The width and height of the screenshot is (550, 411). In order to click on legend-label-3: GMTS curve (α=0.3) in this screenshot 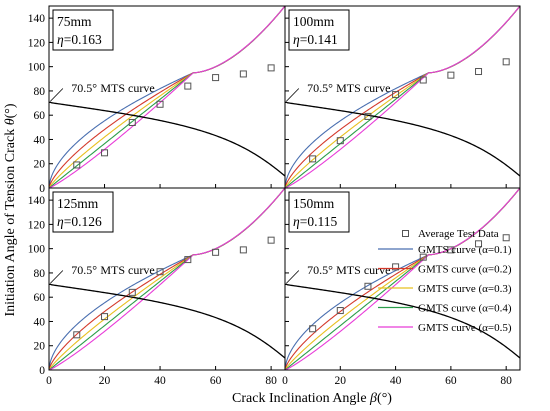, I will do `click(465, 289)`.